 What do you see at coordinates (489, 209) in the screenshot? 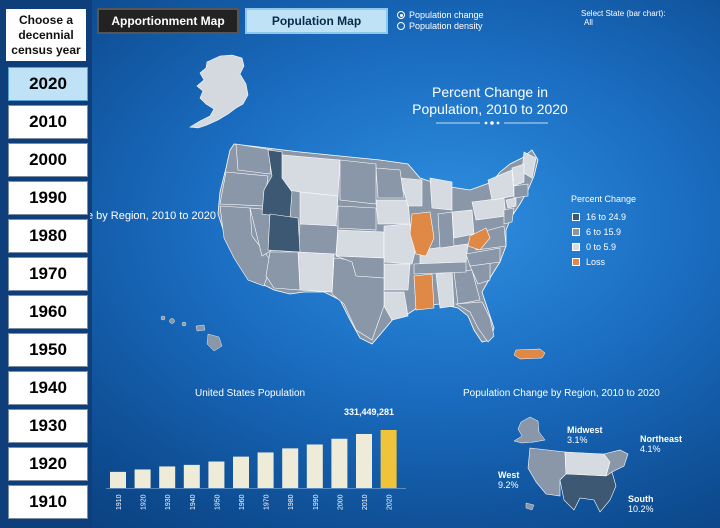
I see `map-state-pennsylvania` at bounding box center [489, 209].